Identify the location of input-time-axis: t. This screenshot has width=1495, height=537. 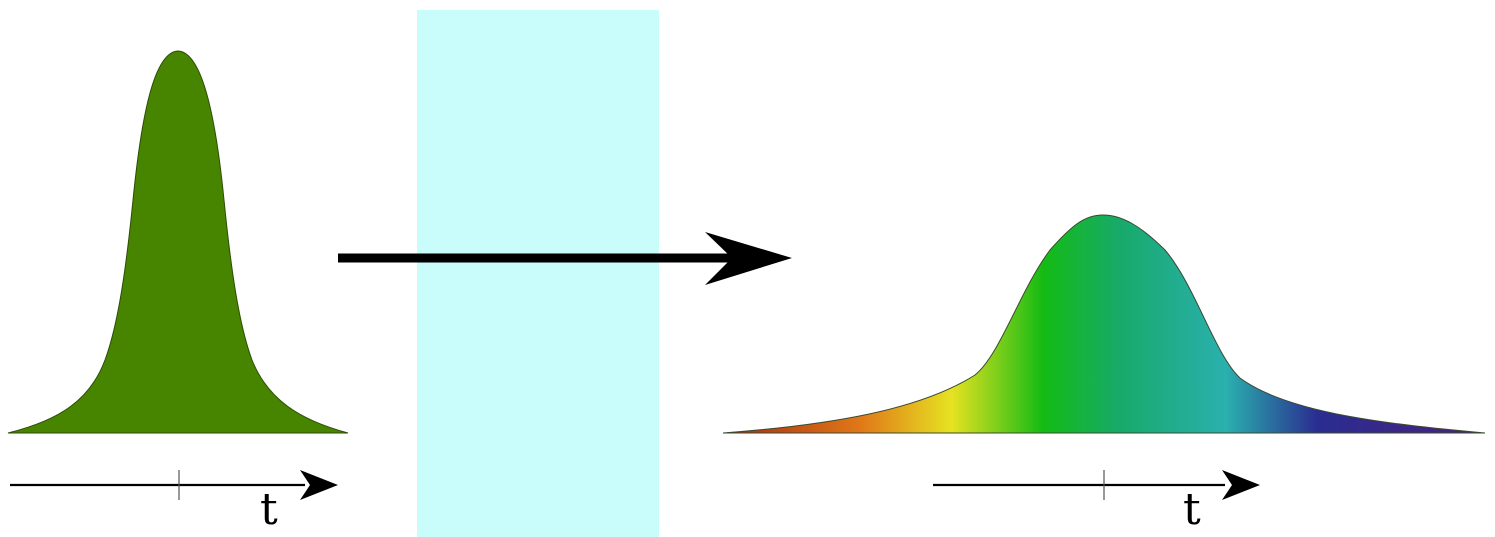
(174, 502).